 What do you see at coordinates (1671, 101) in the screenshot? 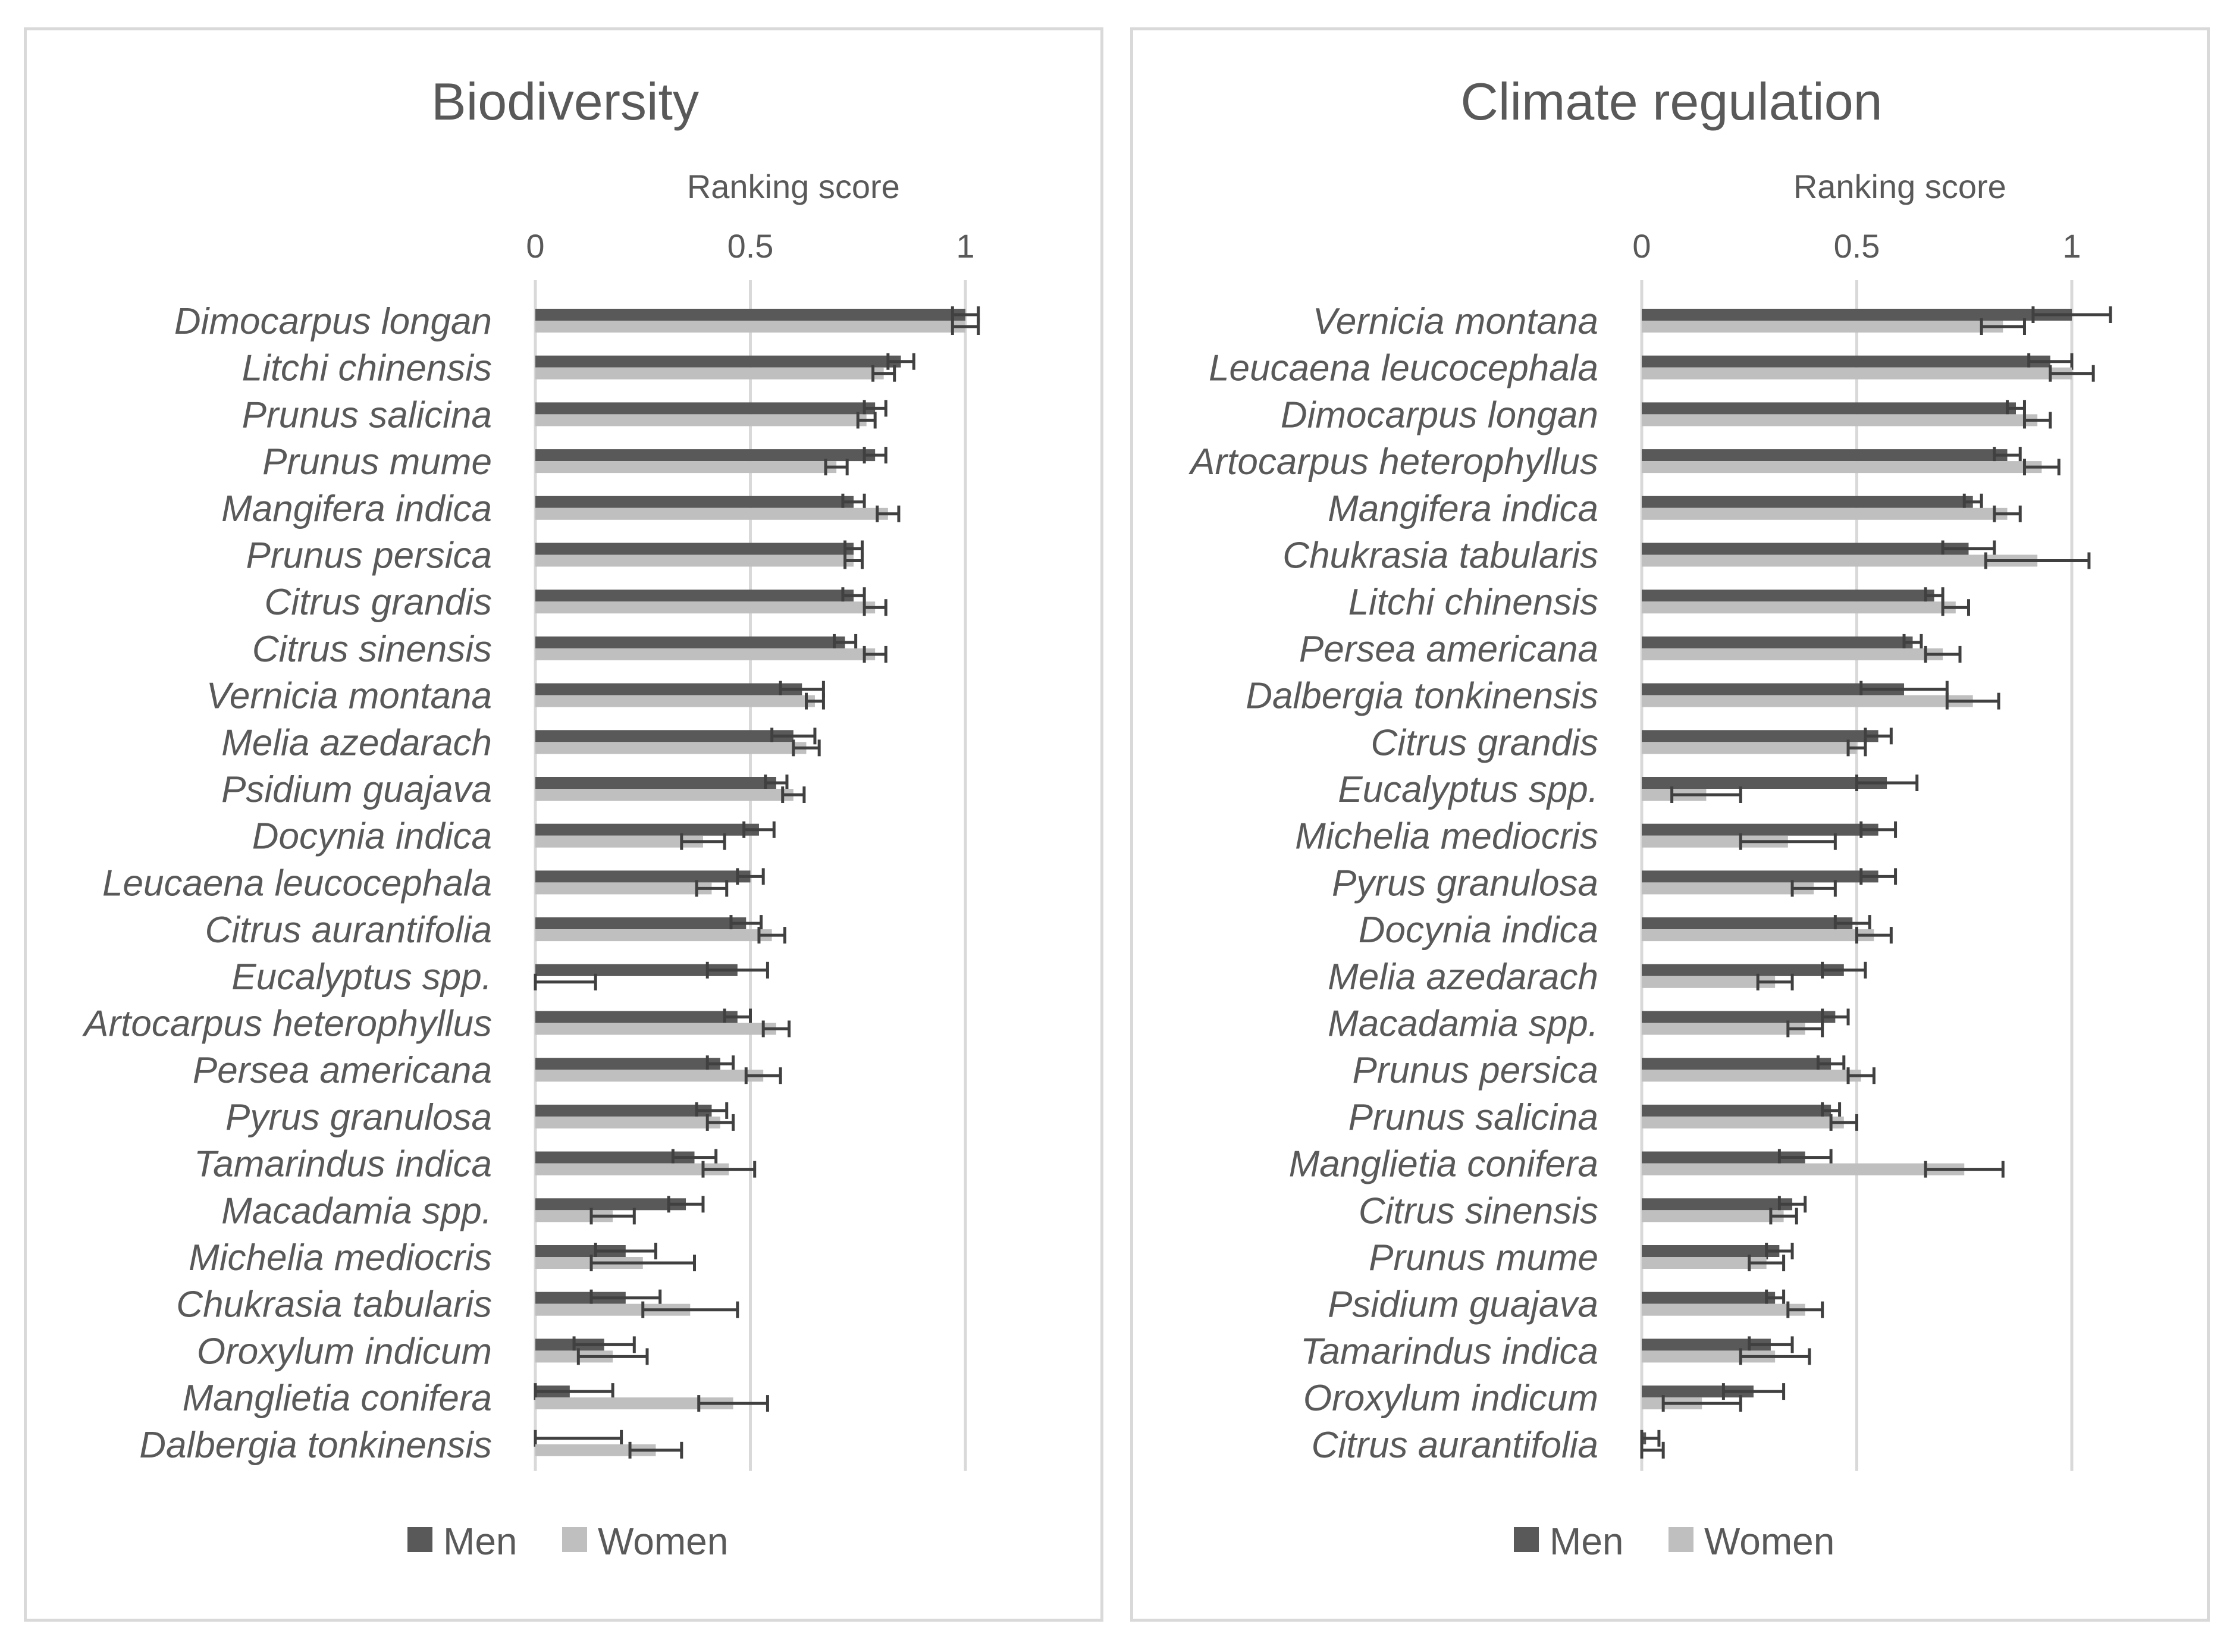
I see `chart-title: Climate regulation` at bounding box center [1671, 101].